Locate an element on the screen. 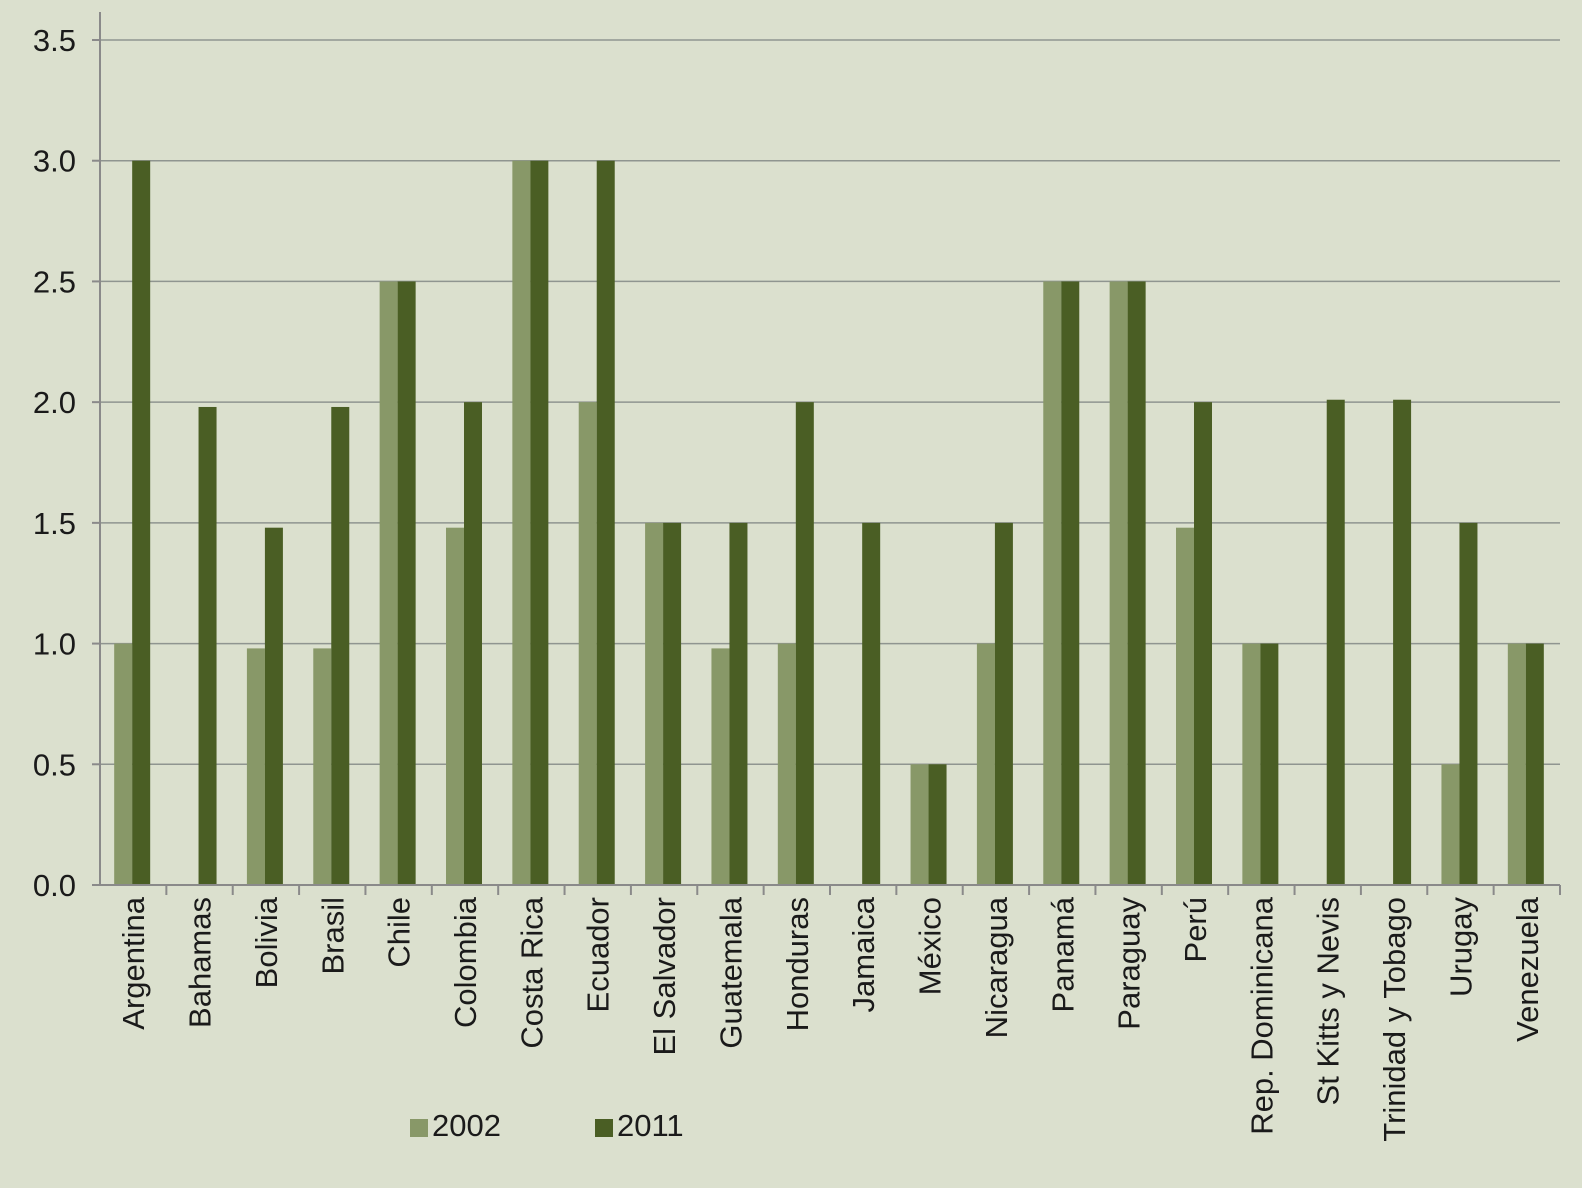  x-category-label: St Kitts y Nevis is located at coordinates (1328, 1001).